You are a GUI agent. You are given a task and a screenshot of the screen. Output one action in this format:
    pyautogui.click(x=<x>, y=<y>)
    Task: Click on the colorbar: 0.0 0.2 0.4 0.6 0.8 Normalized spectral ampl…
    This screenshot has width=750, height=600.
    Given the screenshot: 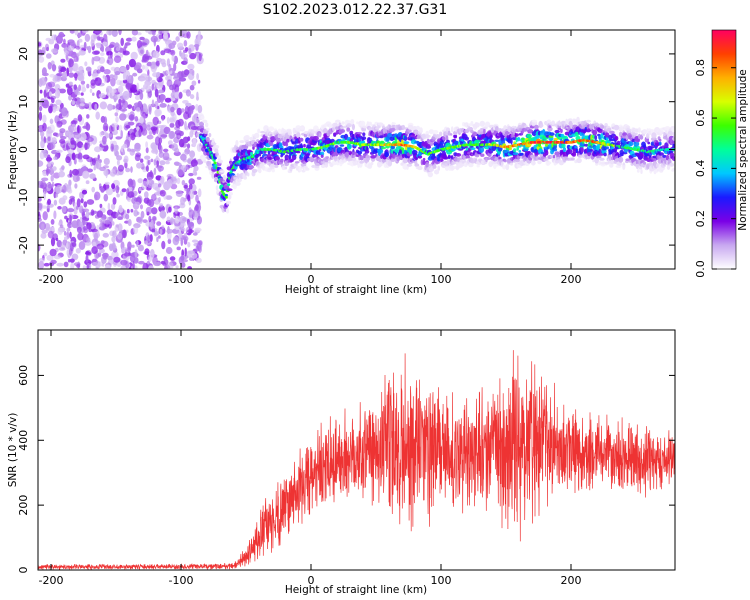 What is the action you would take?
    pyautogui.click(x=721, y=153)
    